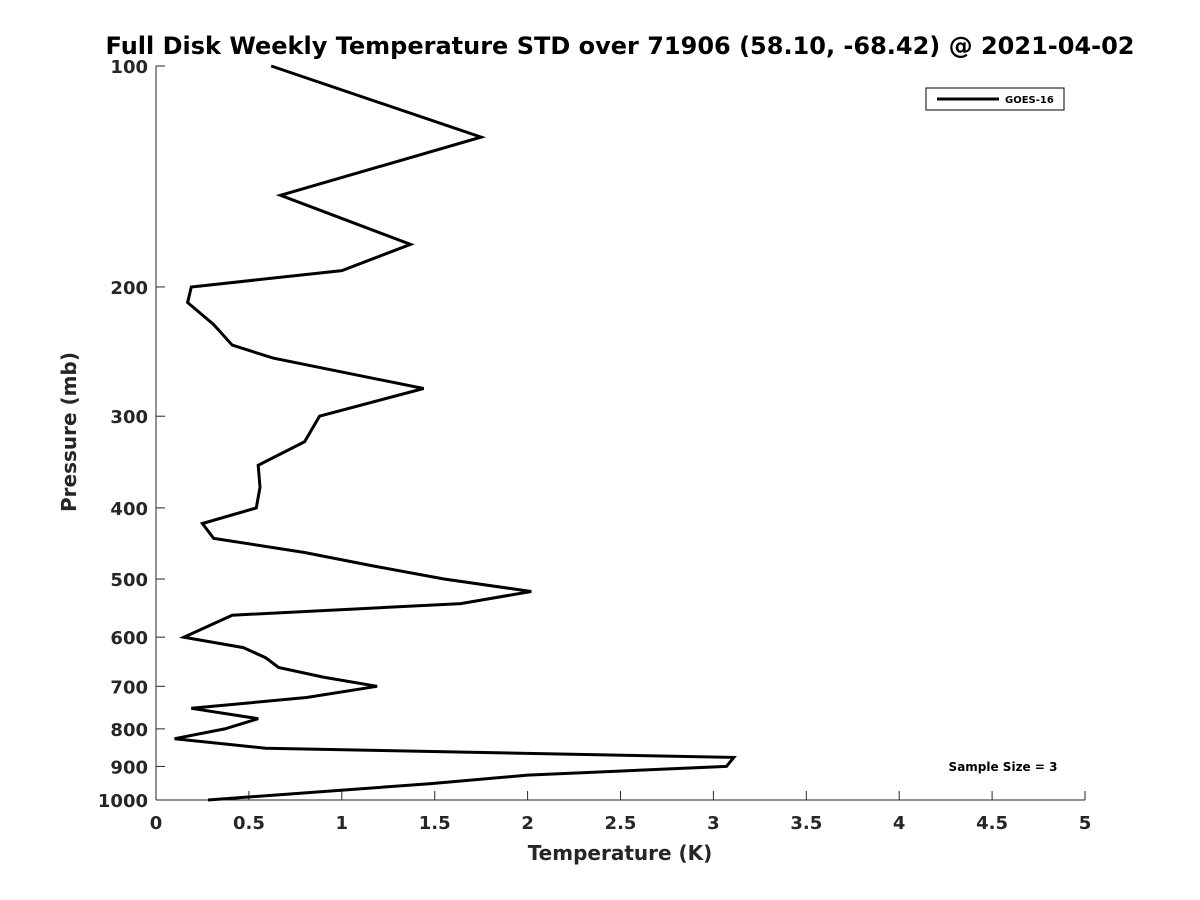 The height and width of the screenshot is (900, 1200). Describe the element at coordinates (1003, 767) in the screenshot. I see `sample-size-annotation: Sample Size = 3` at that location.